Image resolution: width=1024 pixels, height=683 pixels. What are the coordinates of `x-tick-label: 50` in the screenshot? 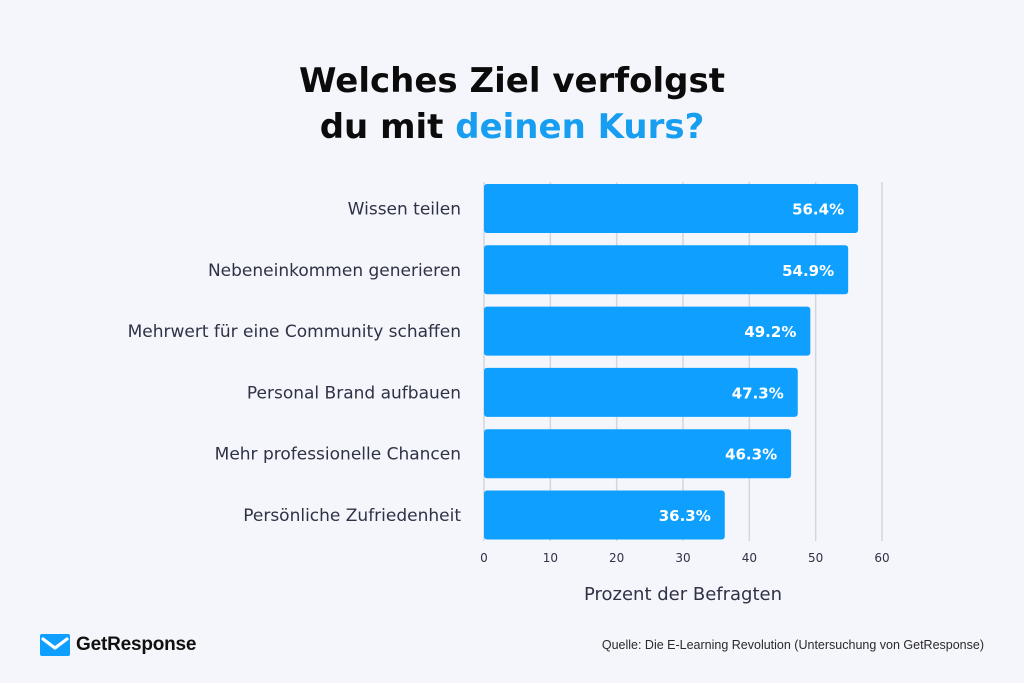 It's located at (815, 558).